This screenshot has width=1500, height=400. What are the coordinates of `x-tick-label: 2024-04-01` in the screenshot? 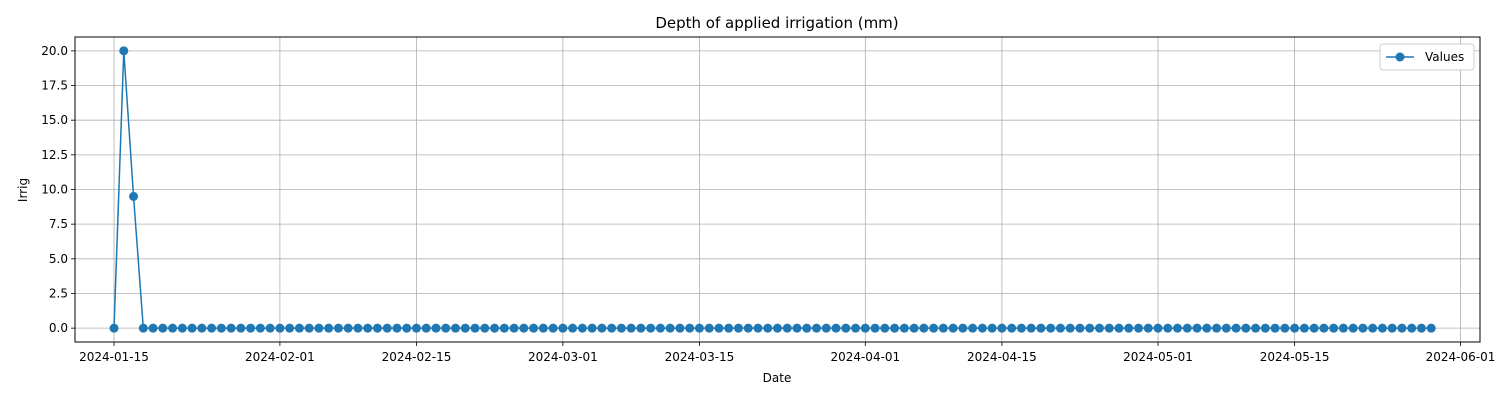 It's located at (865, 357).